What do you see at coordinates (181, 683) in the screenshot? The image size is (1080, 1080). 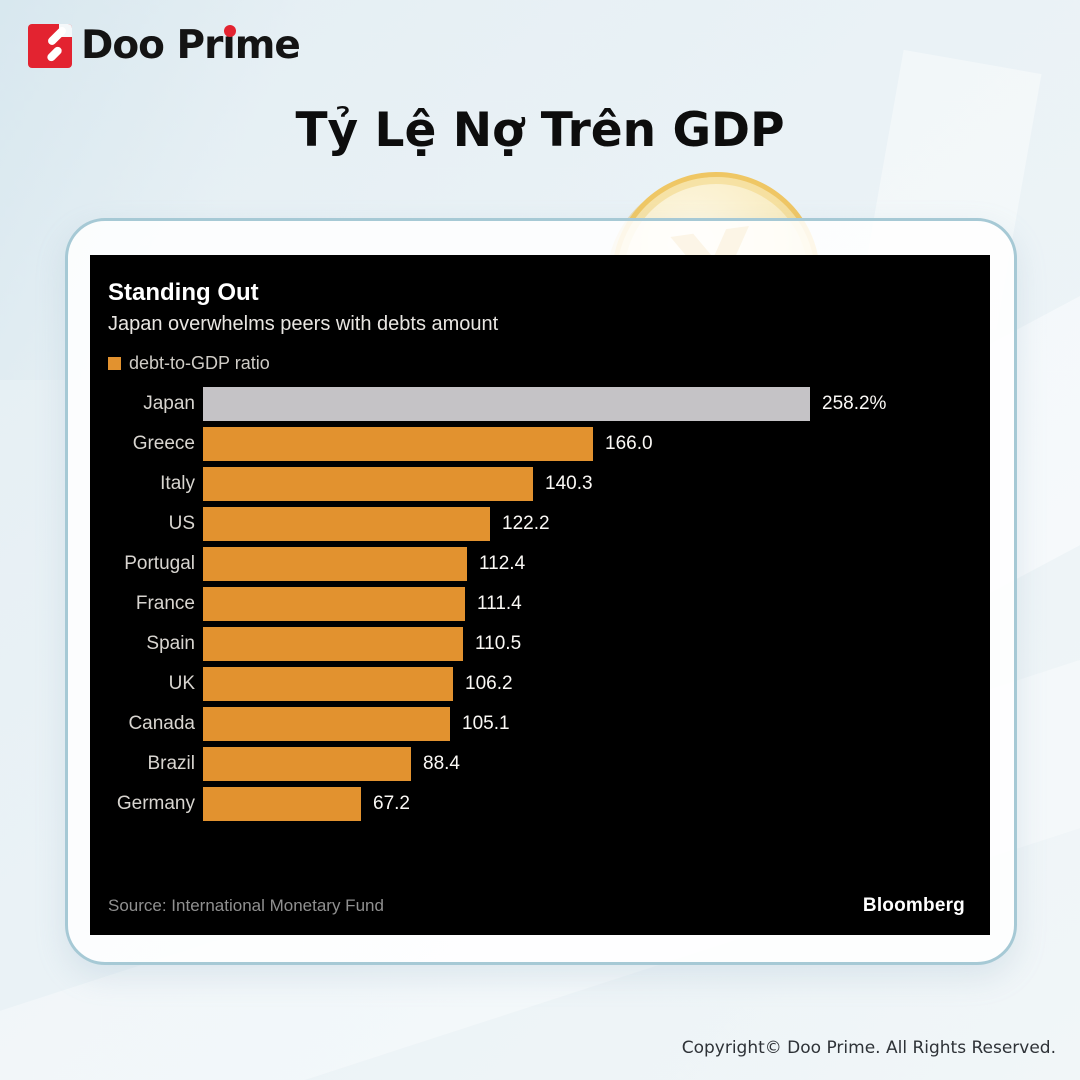 I see `bar-category-label: UK` at bounding box center [181, 683].